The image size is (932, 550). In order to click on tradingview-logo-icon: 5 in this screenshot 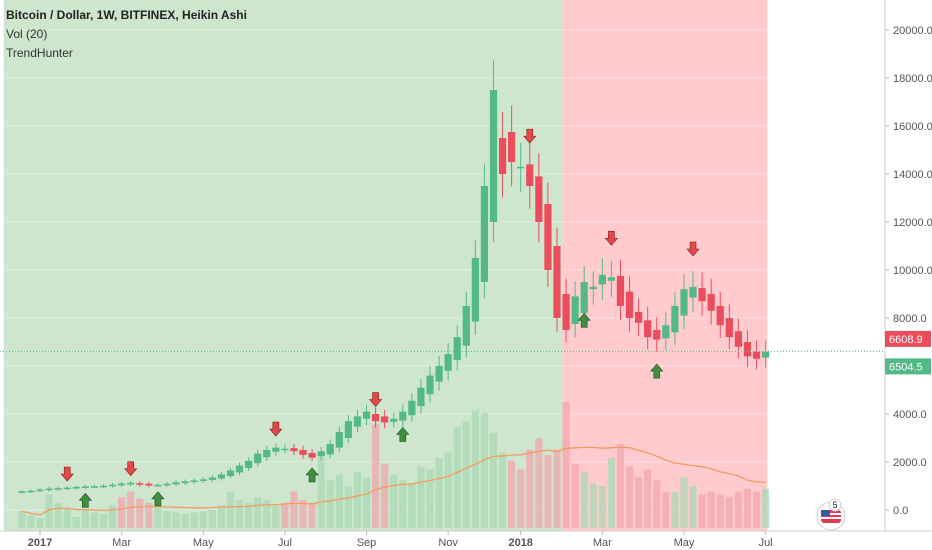, I will do `click(831, 514)`.